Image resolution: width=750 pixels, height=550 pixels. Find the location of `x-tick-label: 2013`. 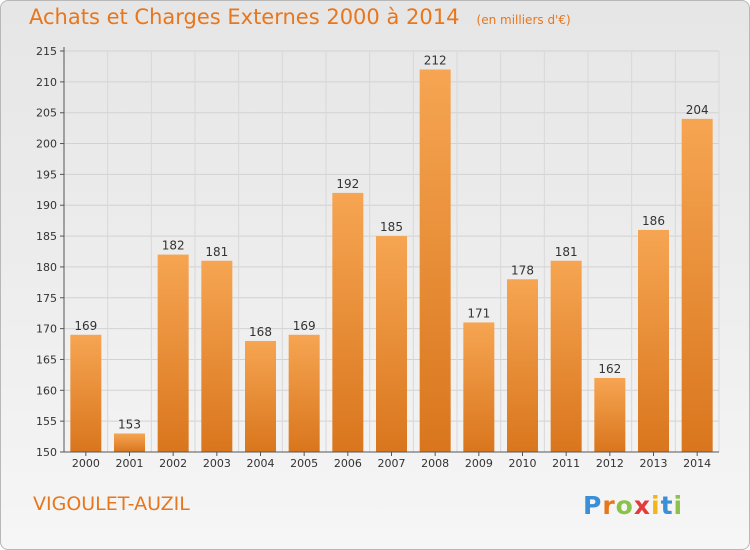

x-tick-label: 2013 is located at coordinates (654, 463).